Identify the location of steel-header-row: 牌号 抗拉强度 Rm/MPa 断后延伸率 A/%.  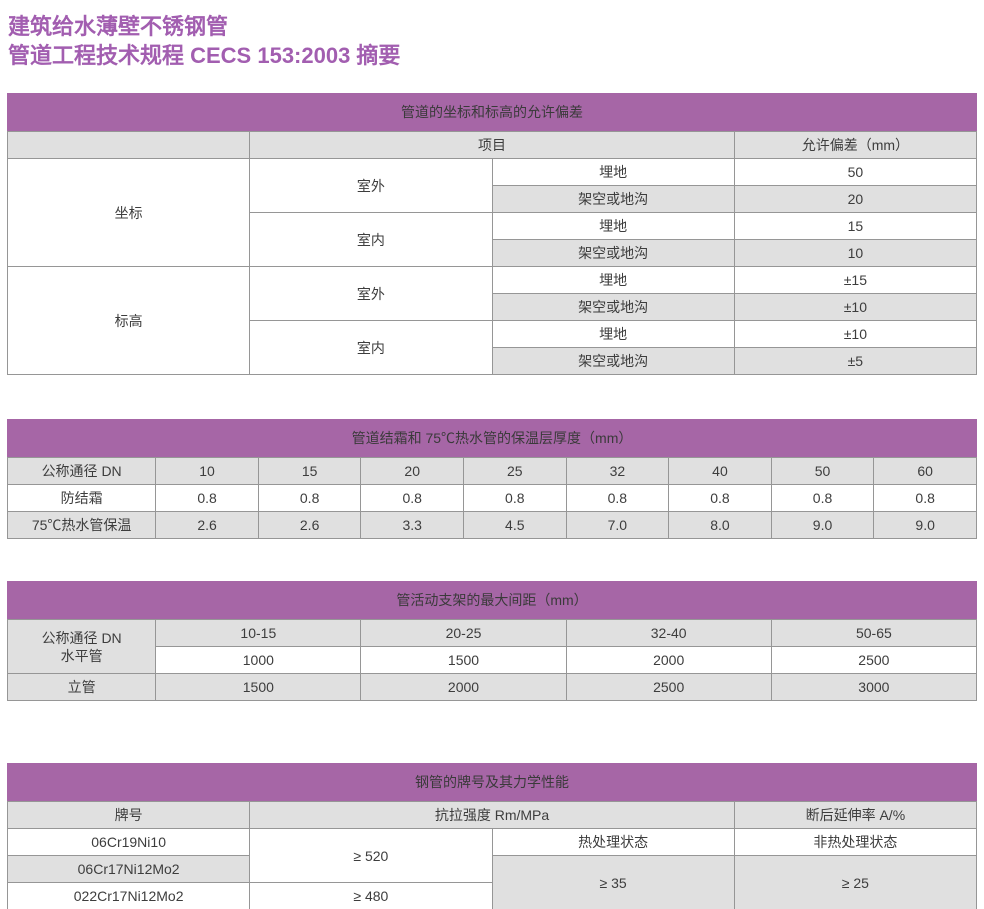
(492, 815).